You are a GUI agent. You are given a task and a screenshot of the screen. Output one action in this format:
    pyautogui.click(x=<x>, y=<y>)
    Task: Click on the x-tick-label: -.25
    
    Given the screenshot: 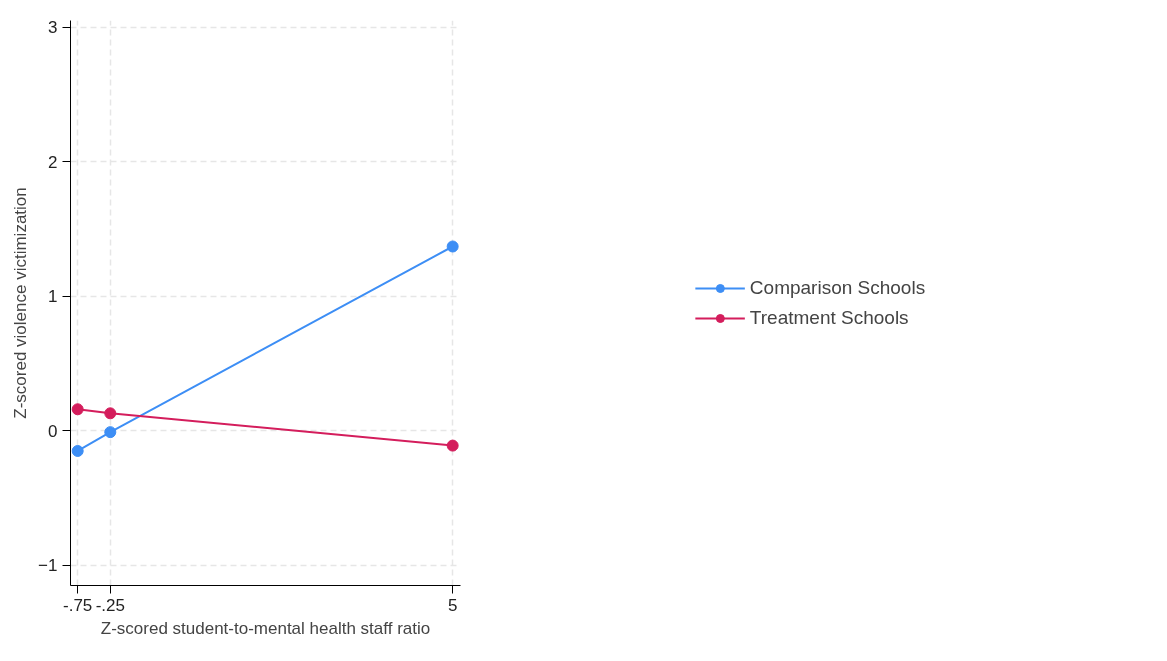 What is the action you would take?
    pyautogui.click(x=110, y=605)
    